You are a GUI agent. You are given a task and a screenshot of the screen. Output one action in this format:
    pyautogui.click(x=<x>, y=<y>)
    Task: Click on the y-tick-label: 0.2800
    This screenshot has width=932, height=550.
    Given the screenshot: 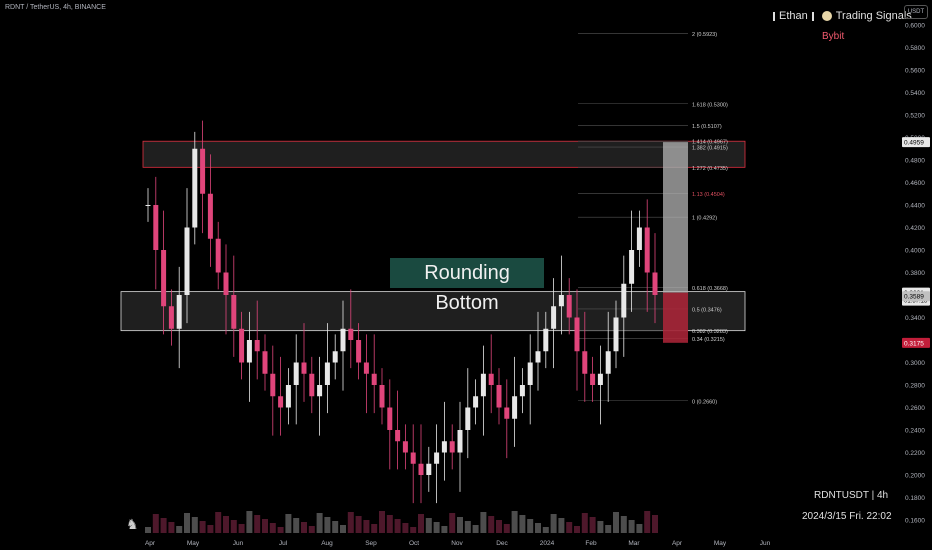 What is the action you would take?
    pyautogui.click(x=915, y=386)
    